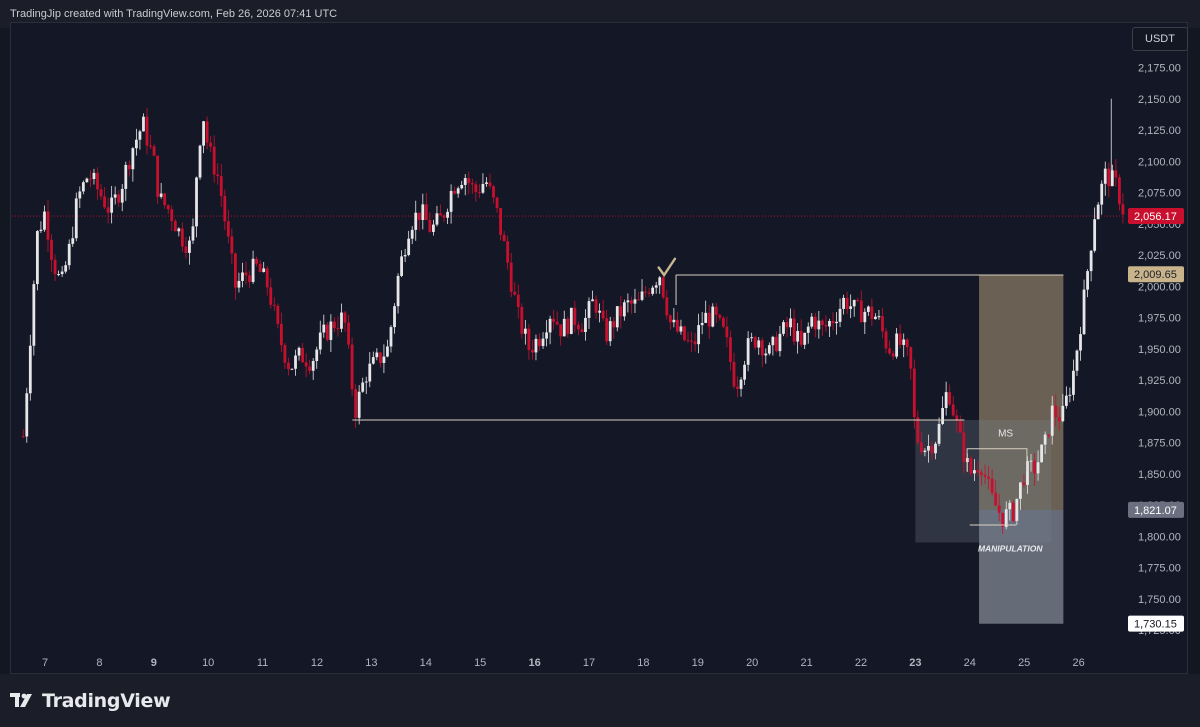  What do you see at coordinates (806, 663) in the screenshot?
I see `x-axis-tick-label: 21` at bounding box center [806, 663].